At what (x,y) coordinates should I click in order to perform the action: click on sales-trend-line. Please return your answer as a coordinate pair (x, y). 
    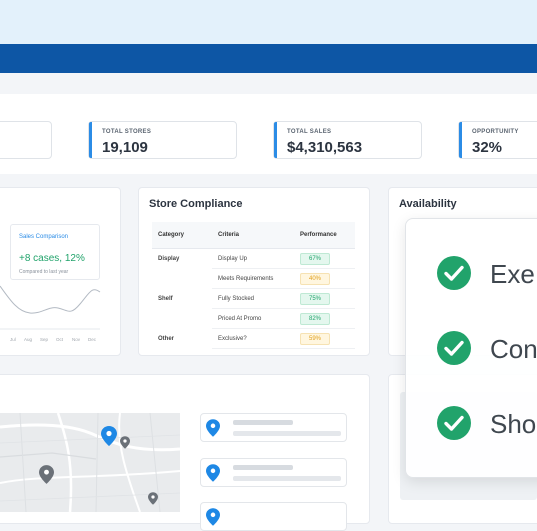
    Looking at the image, I should click on (50, 307).